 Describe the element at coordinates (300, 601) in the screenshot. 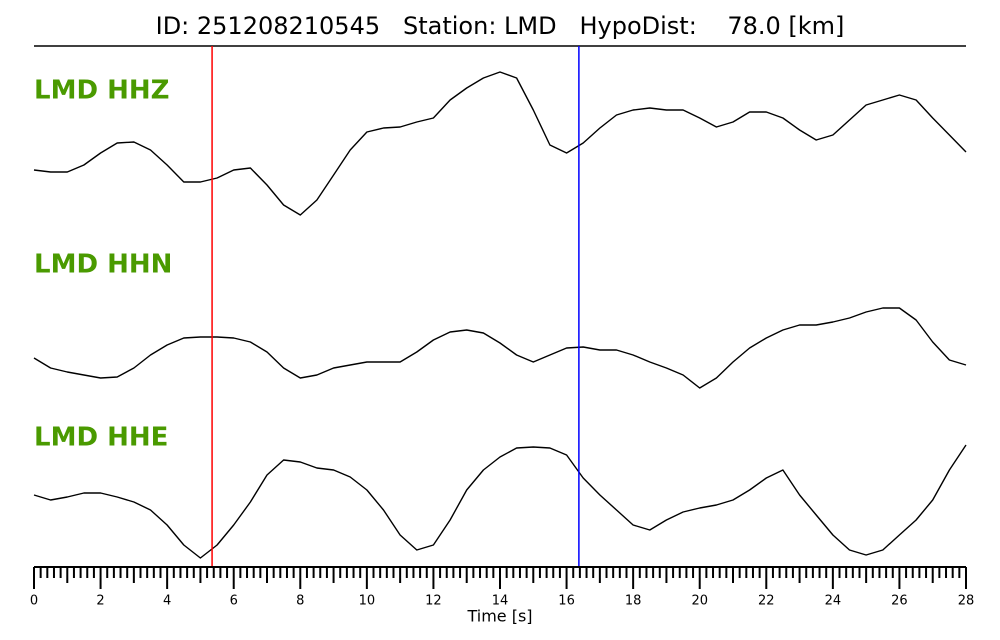

I see `x-tick-label: 8` at that location.